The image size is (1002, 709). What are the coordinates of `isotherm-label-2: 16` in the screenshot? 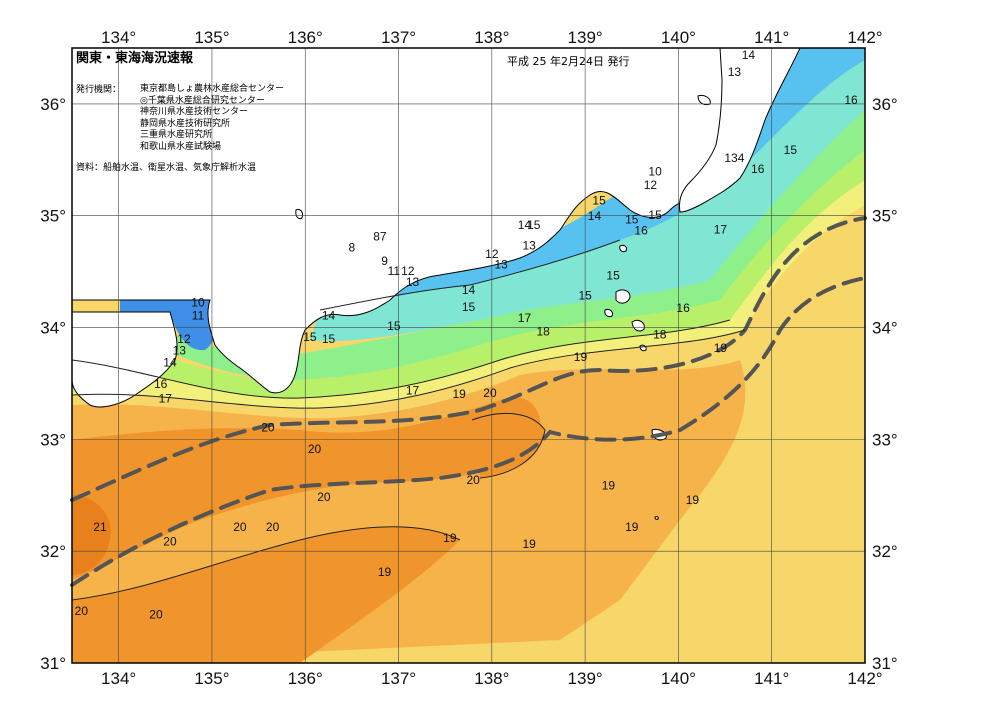 It's located at (851, 100).